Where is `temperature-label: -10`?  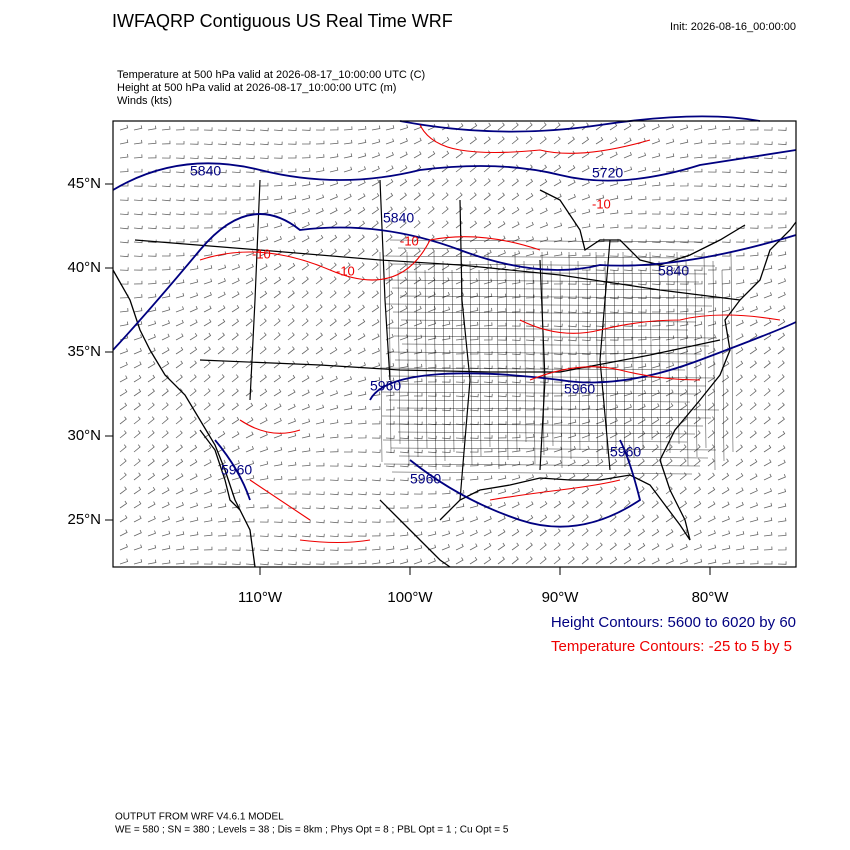 temperature-label: -10 is located at coordinates (345, 270).